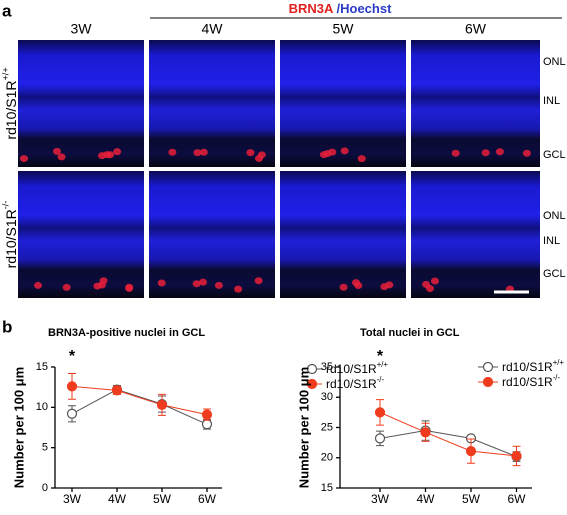 The height and width of the screenshot is (515, 567). What do you see at coordinates (7, 10) in the screenshot?
I see `panel-label: a` at bounding box center [7, 10].